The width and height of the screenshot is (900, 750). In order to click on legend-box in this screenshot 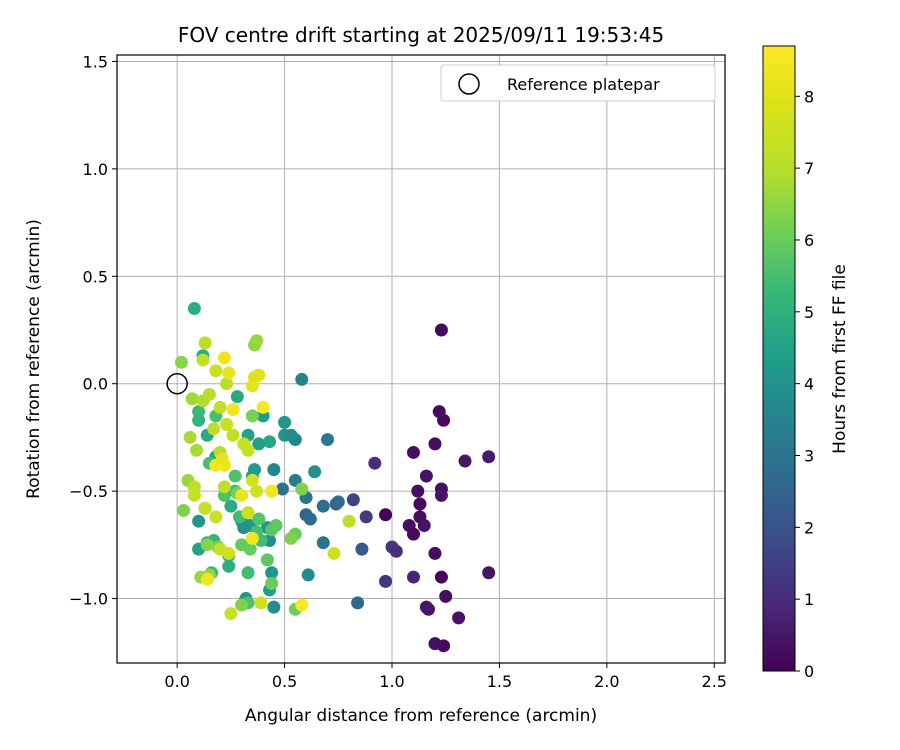, I will do `click(578, 83)`.